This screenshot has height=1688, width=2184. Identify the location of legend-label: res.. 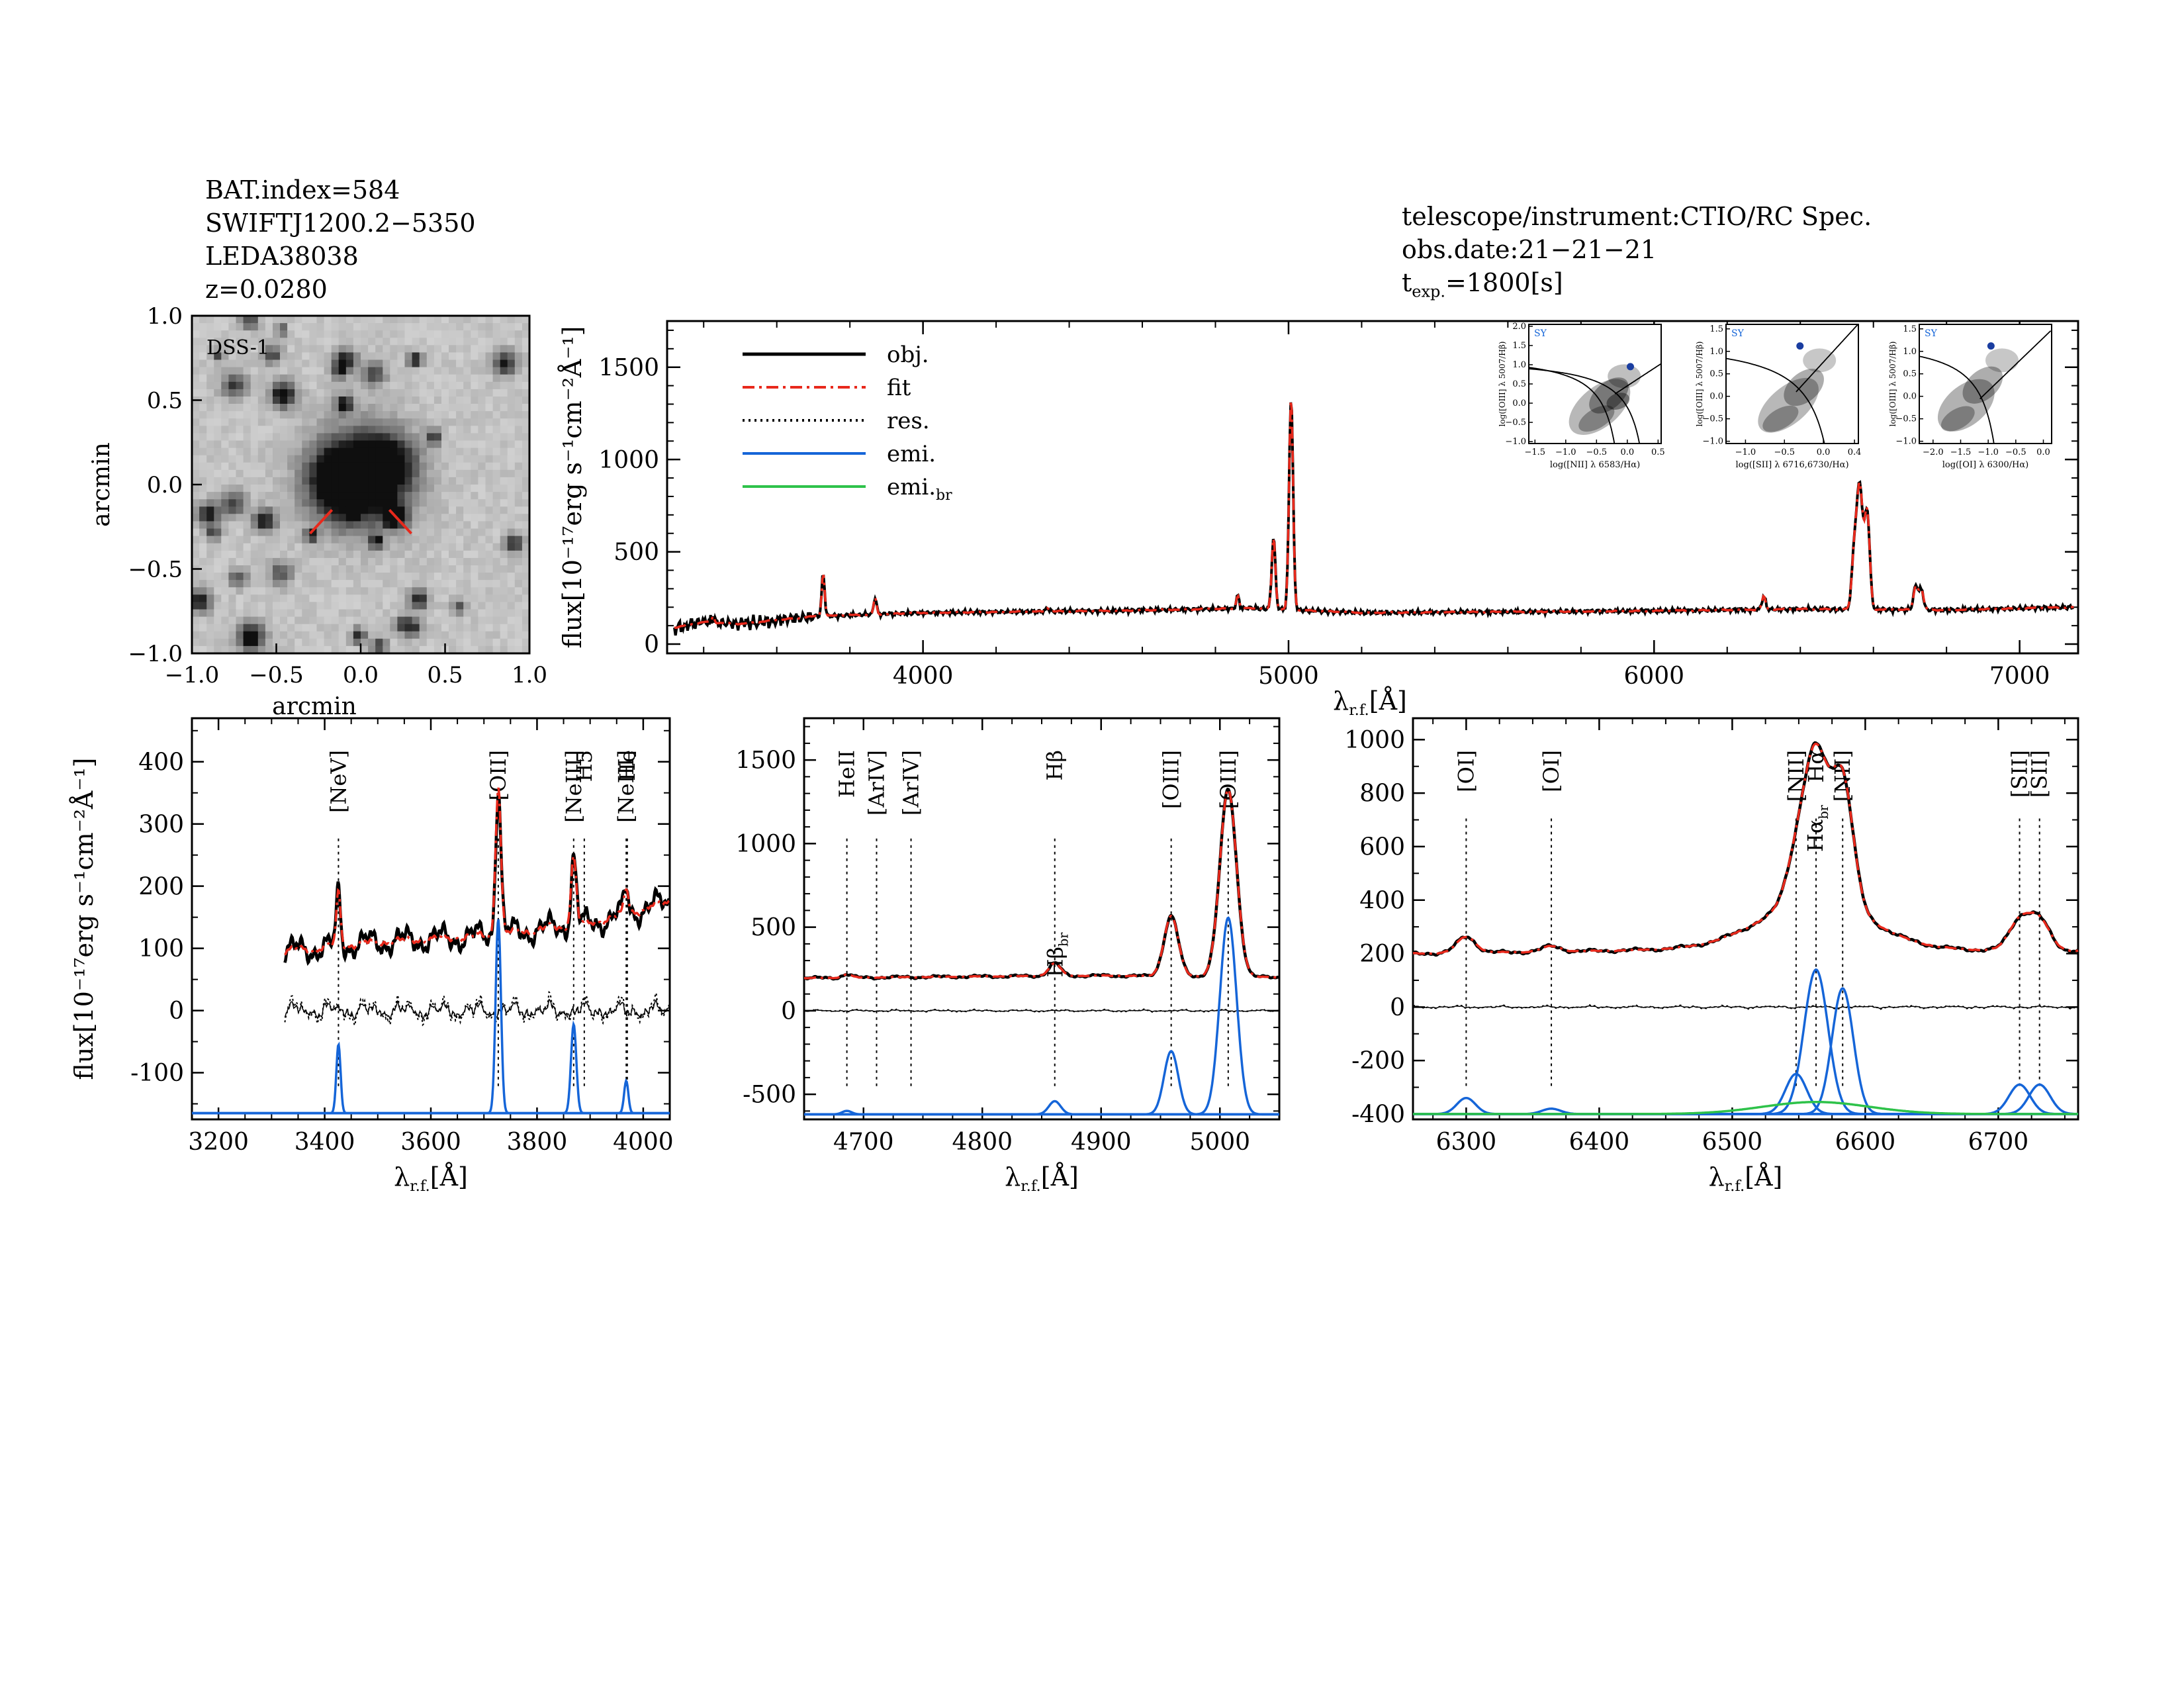
(909, 421).